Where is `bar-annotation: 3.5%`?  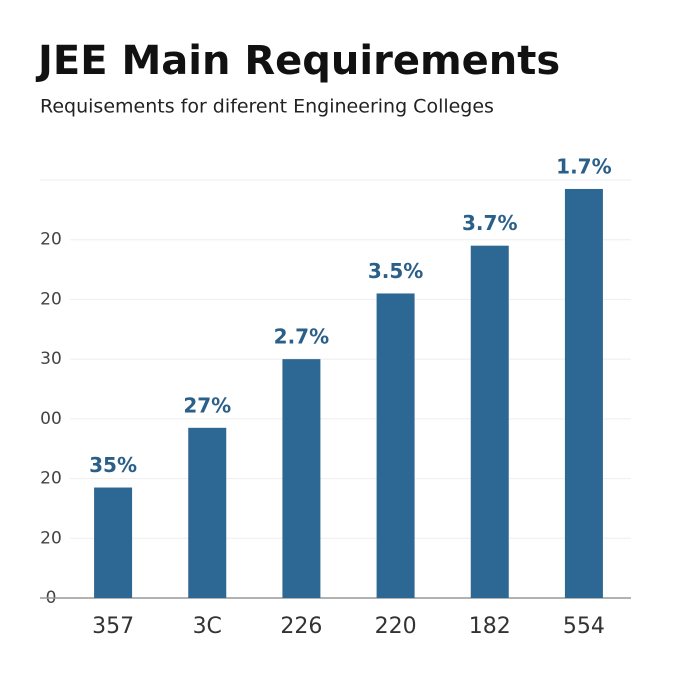 bar-annotation: 3.5% is located at coordinates (395, 271).